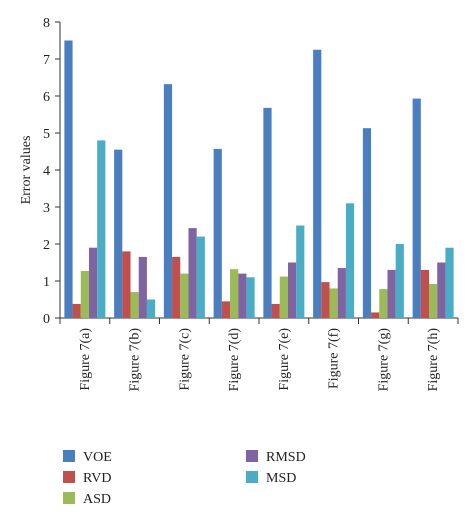 The height and width of the screenshot is (518, 474). What do you see at coordinates (46, 23) in the screenshot?
I see `y-tick-label: 8` at bounding box center [46, 23].